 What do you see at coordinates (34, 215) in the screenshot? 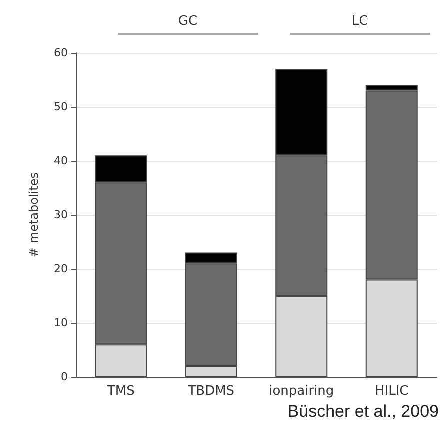
I see `y-axis-title: # metabolites` at bounding box center [34, 215].